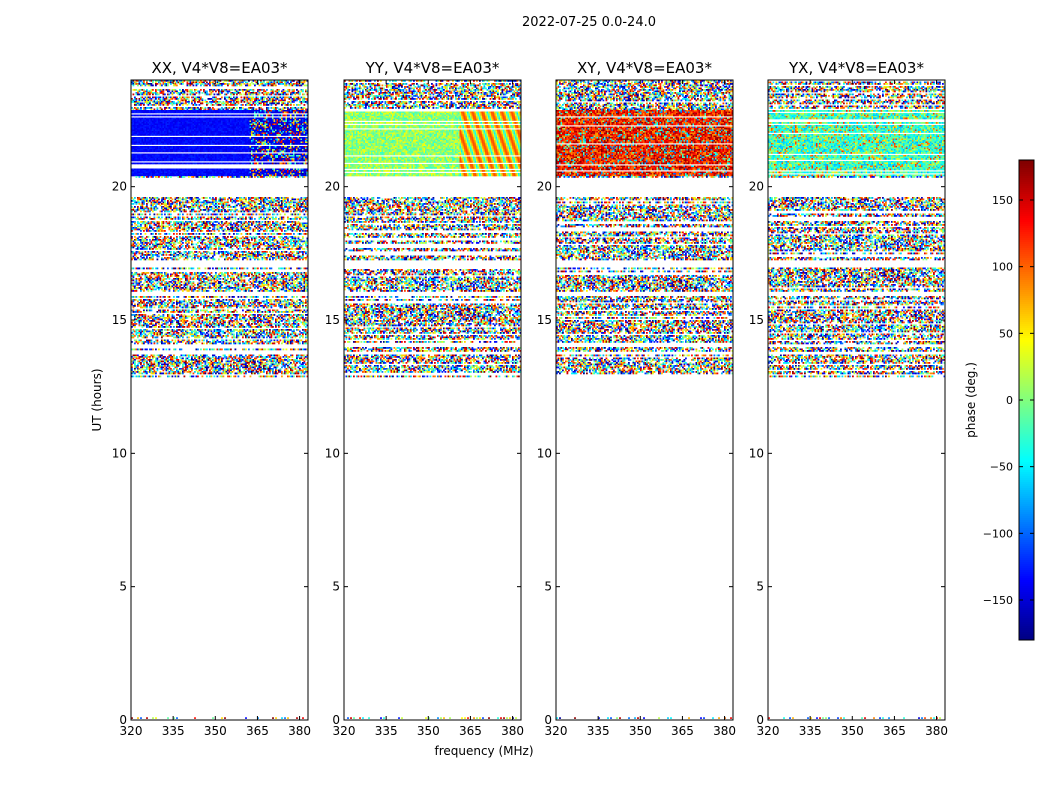 The width and height of the screenshot is (1050, 800). I want to click on colorbar-tick-label: 50, so click(1006, 333).